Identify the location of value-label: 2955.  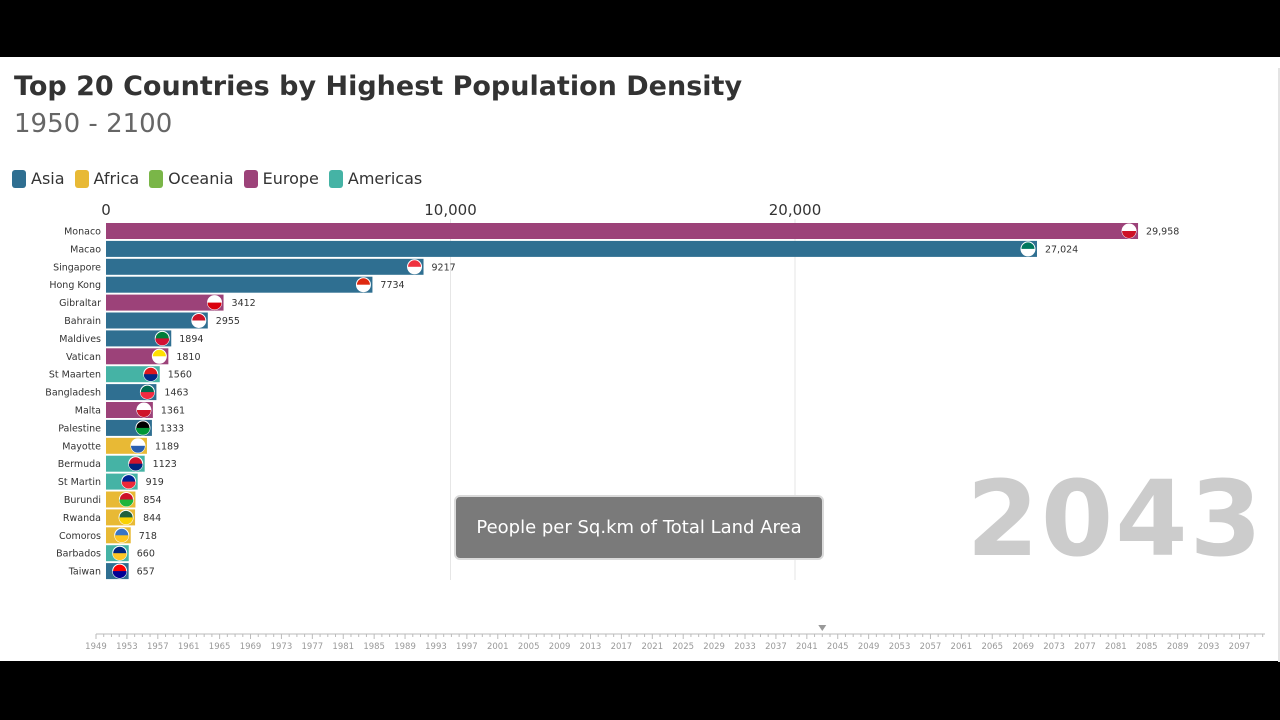
(228, 321).